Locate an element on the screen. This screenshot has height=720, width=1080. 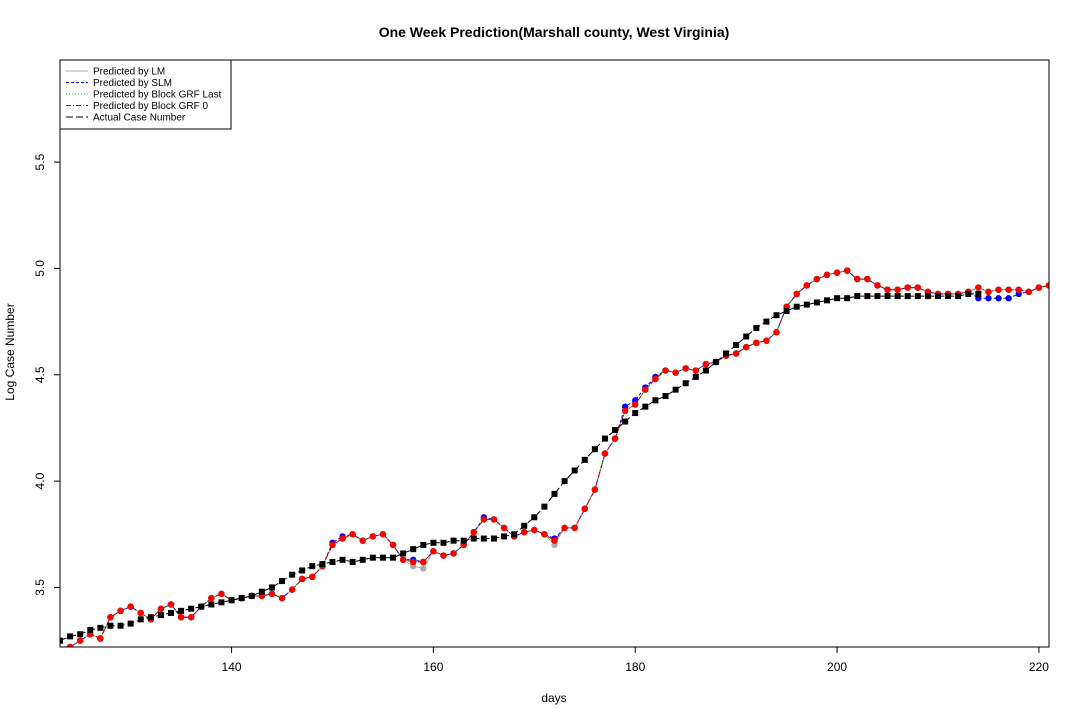
y-axis-label: Log Case Number is located at coordinates (10, 351).